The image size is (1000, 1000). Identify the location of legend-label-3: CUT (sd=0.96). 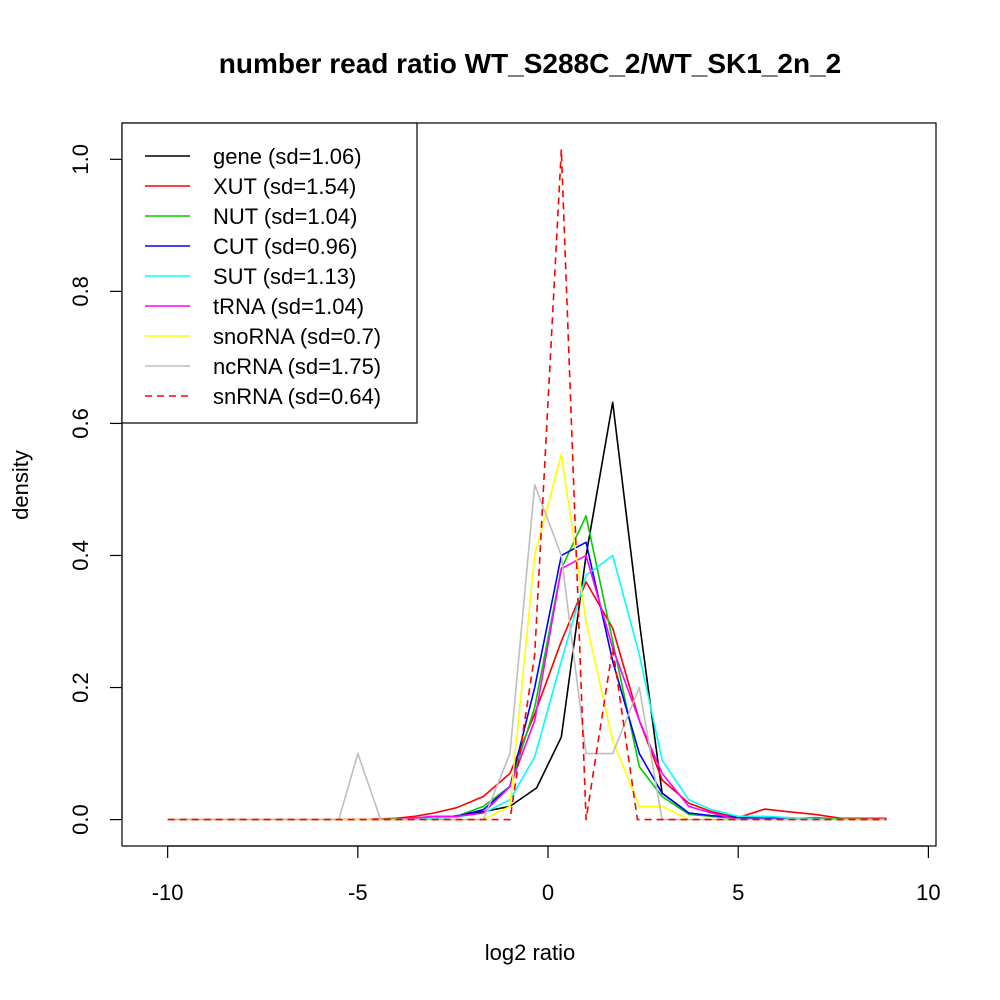
(285, 246).